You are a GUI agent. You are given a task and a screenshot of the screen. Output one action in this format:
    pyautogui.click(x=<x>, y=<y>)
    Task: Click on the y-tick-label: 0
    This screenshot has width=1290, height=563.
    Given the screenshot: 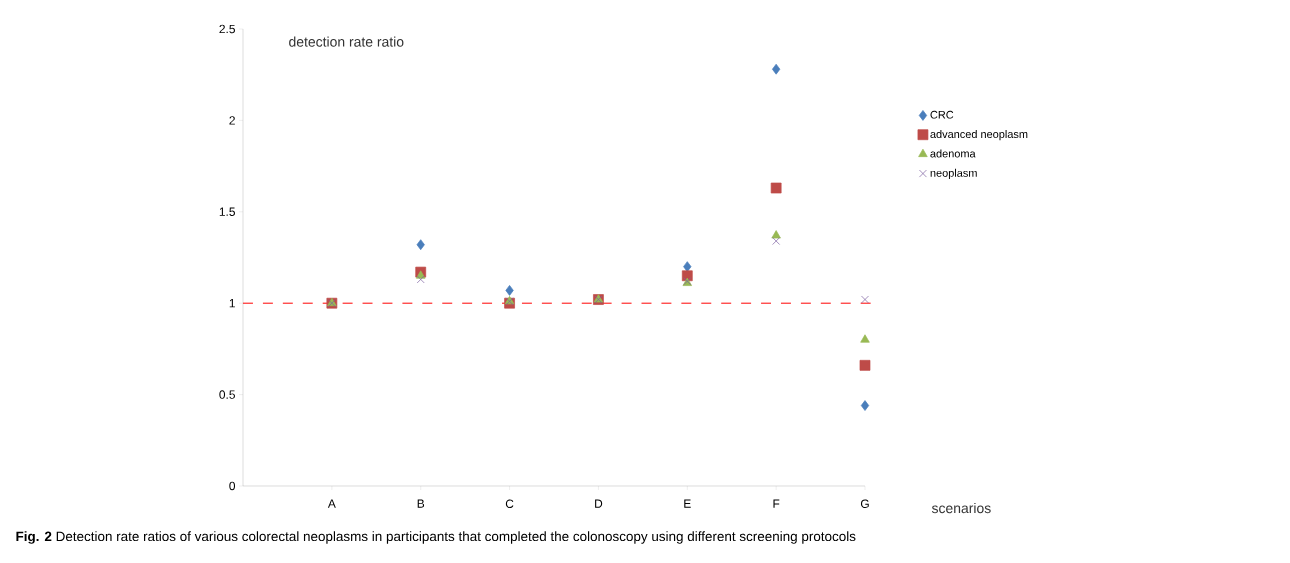 What is the action you would take?
    pyautogui.click(x=232, y=486)
    